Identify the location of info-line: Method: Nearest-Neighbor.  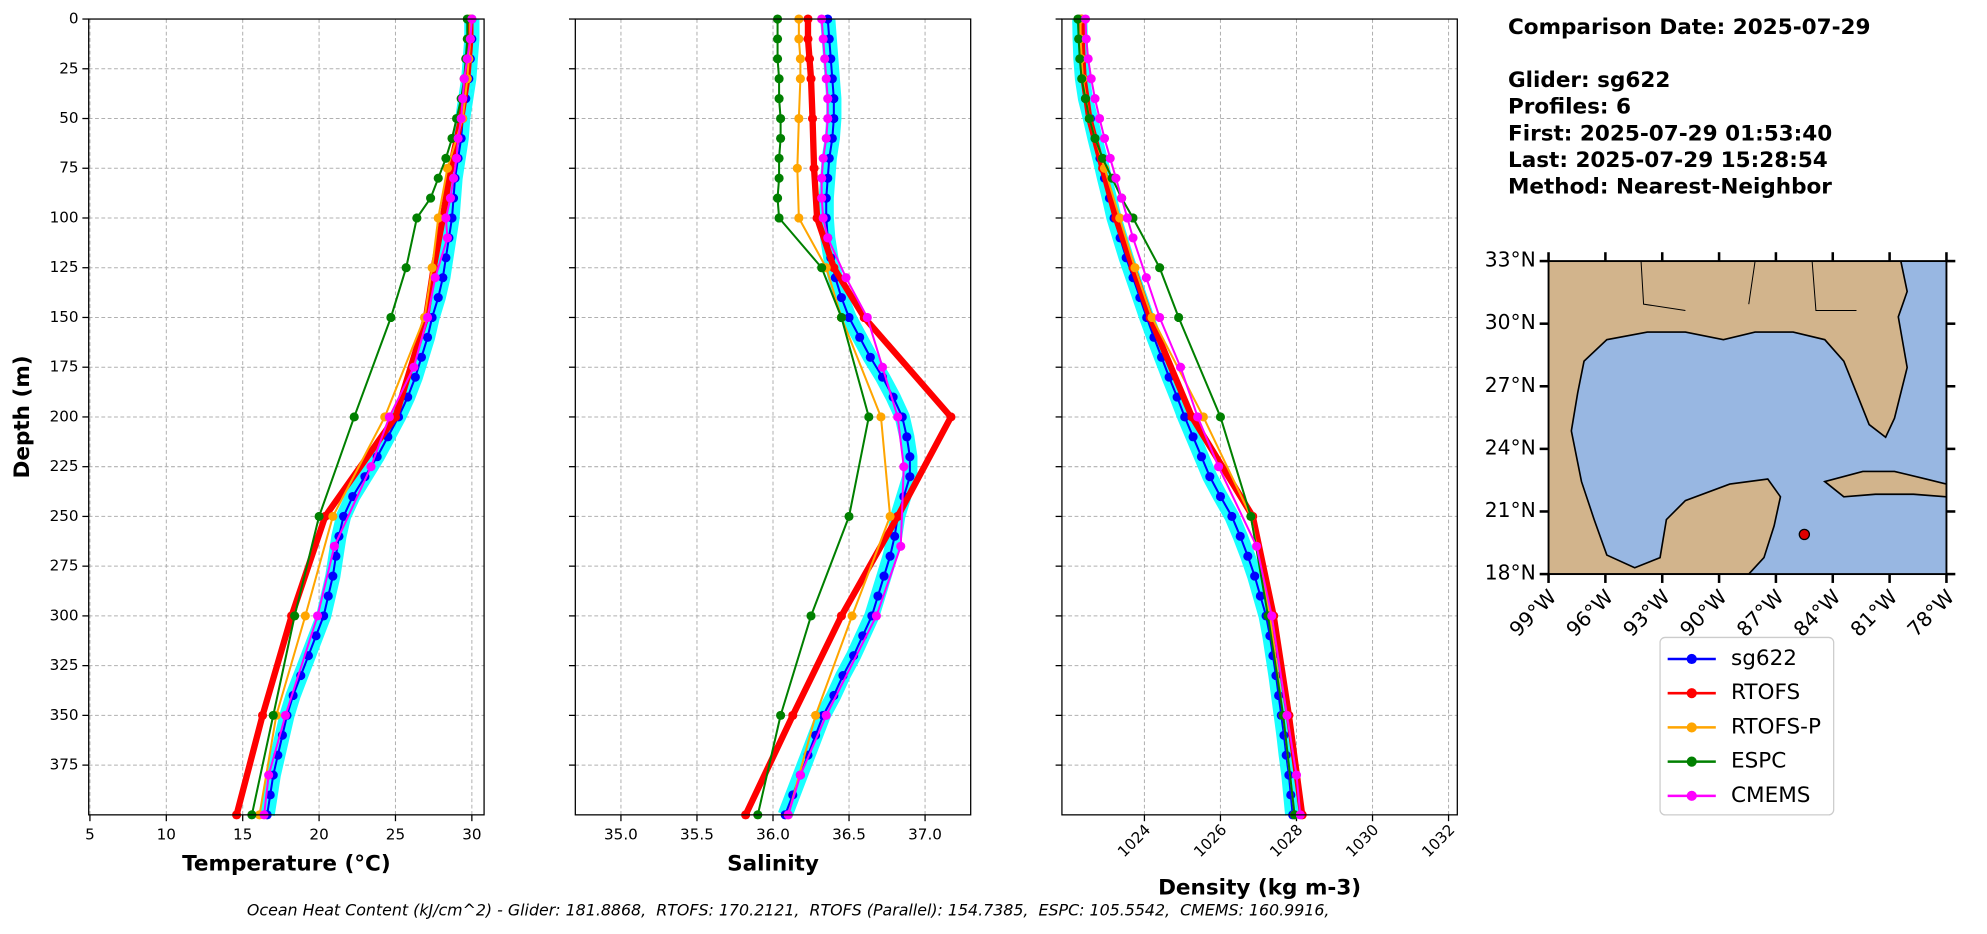
(1670, 187).